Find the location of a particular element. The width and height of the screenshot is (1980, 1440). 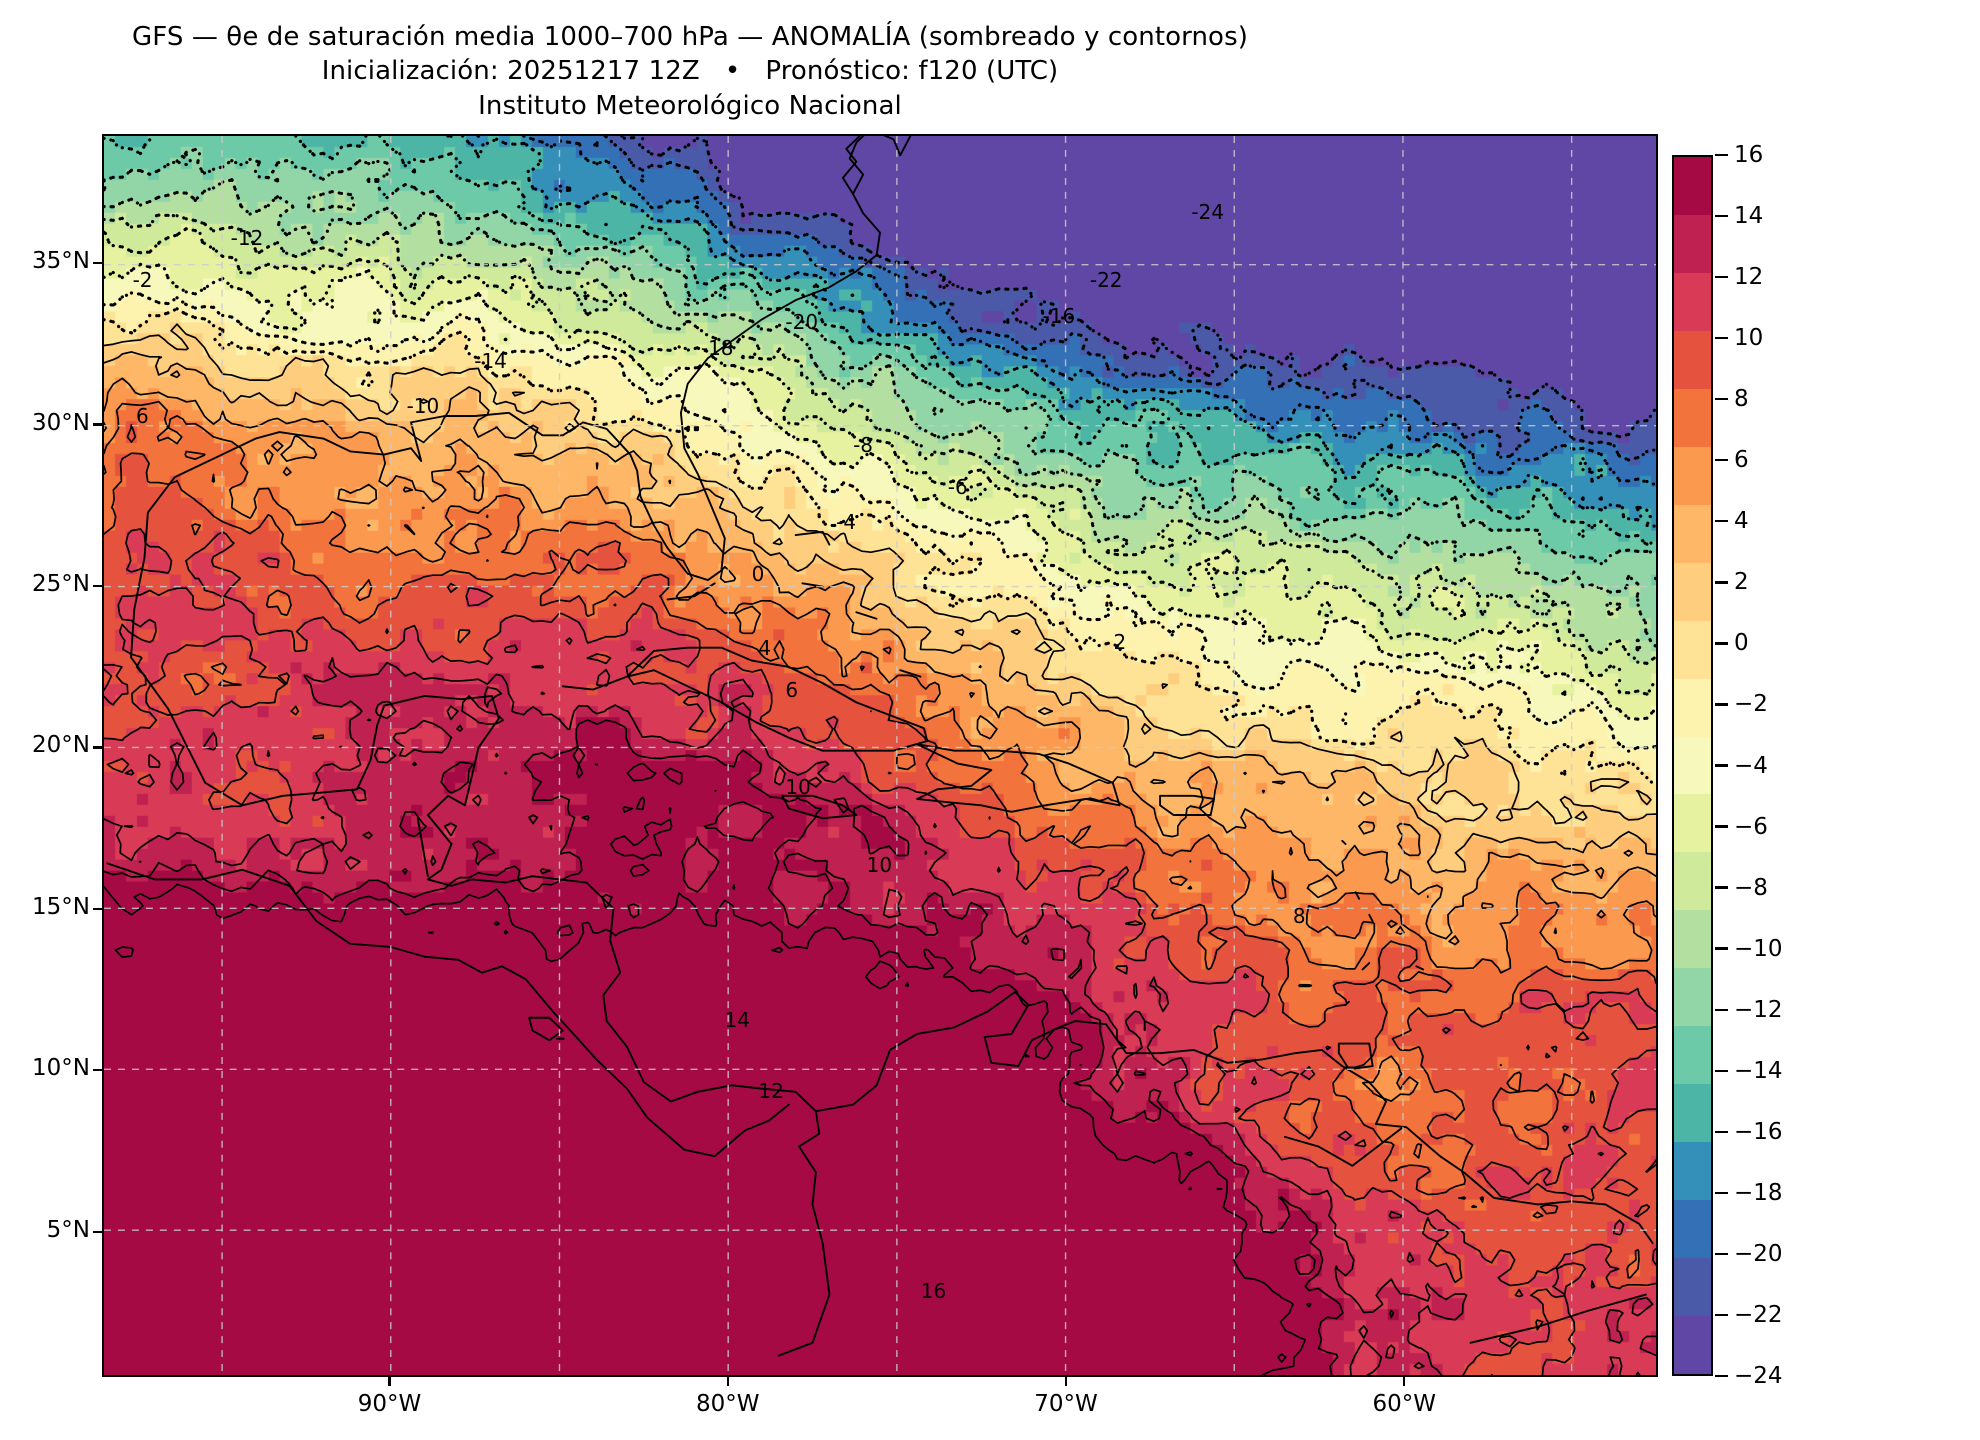

y-tick-label: 20°N is located at coordinates (61, 745).